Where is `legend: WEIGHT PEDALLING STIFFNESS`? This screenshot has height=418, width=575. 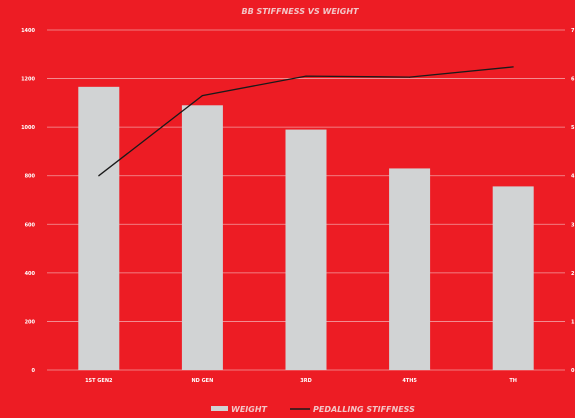 legend: WEIGHT PEDALLING STIFFNESS is located at coordinates (313, 409).